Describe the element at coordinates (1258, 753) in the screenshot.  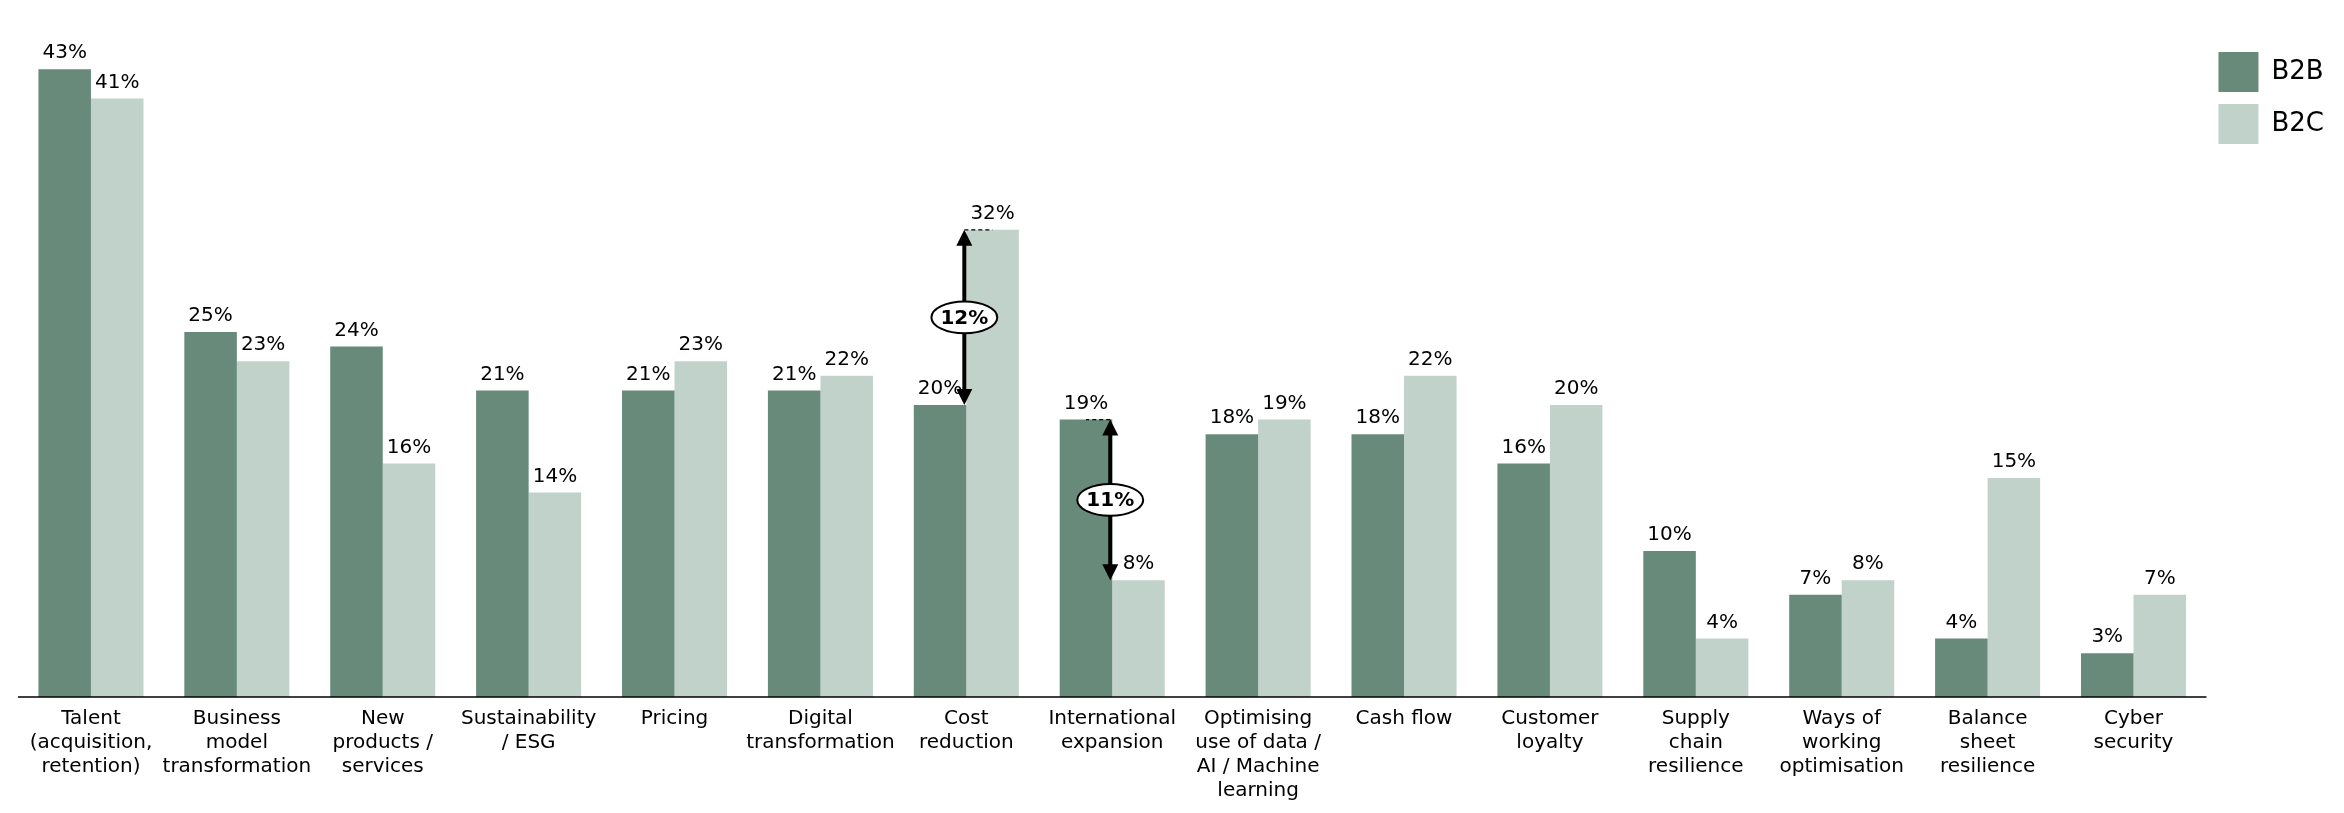
I see `x-tick-label: Optimising use of data / AI / Machine learning` at that location.